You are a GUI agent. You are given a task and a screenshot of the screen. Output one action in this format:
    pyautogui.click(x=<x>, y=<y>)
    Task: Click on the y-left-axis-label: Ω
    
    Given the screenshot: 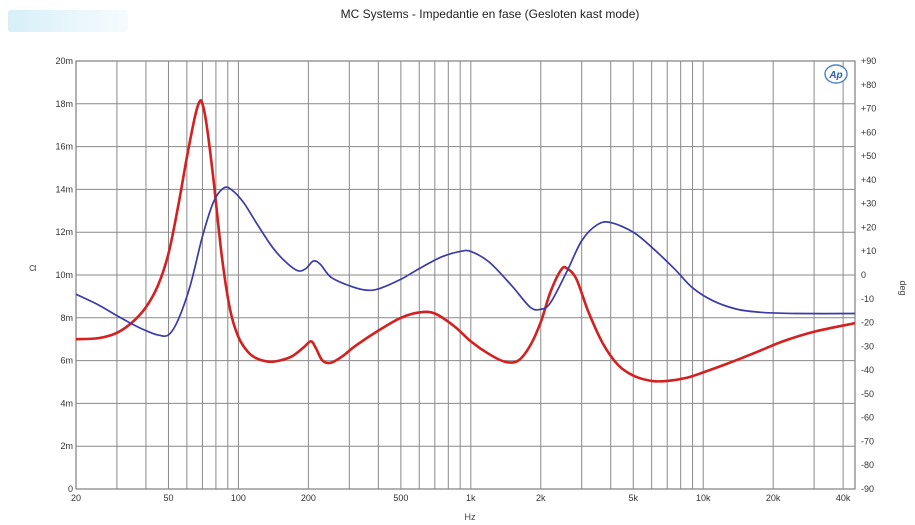 What is the action you would take?
    pyautogui.click(x=33, y=267)
    